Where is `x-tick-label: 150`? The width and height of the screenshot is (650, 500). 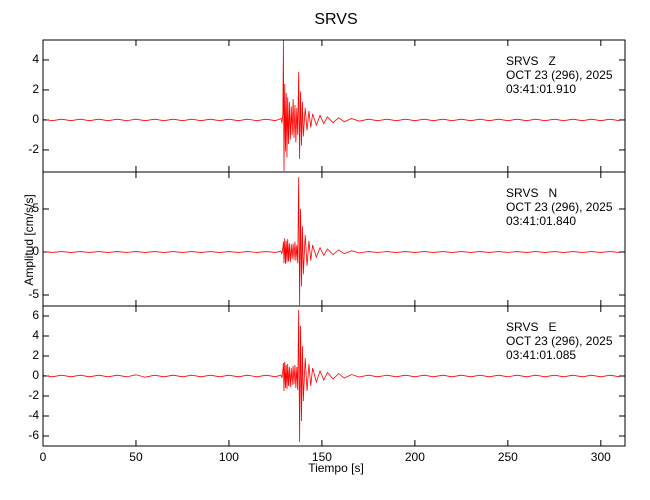
x-tick-label: 150 is located at coordinates (322, 457).